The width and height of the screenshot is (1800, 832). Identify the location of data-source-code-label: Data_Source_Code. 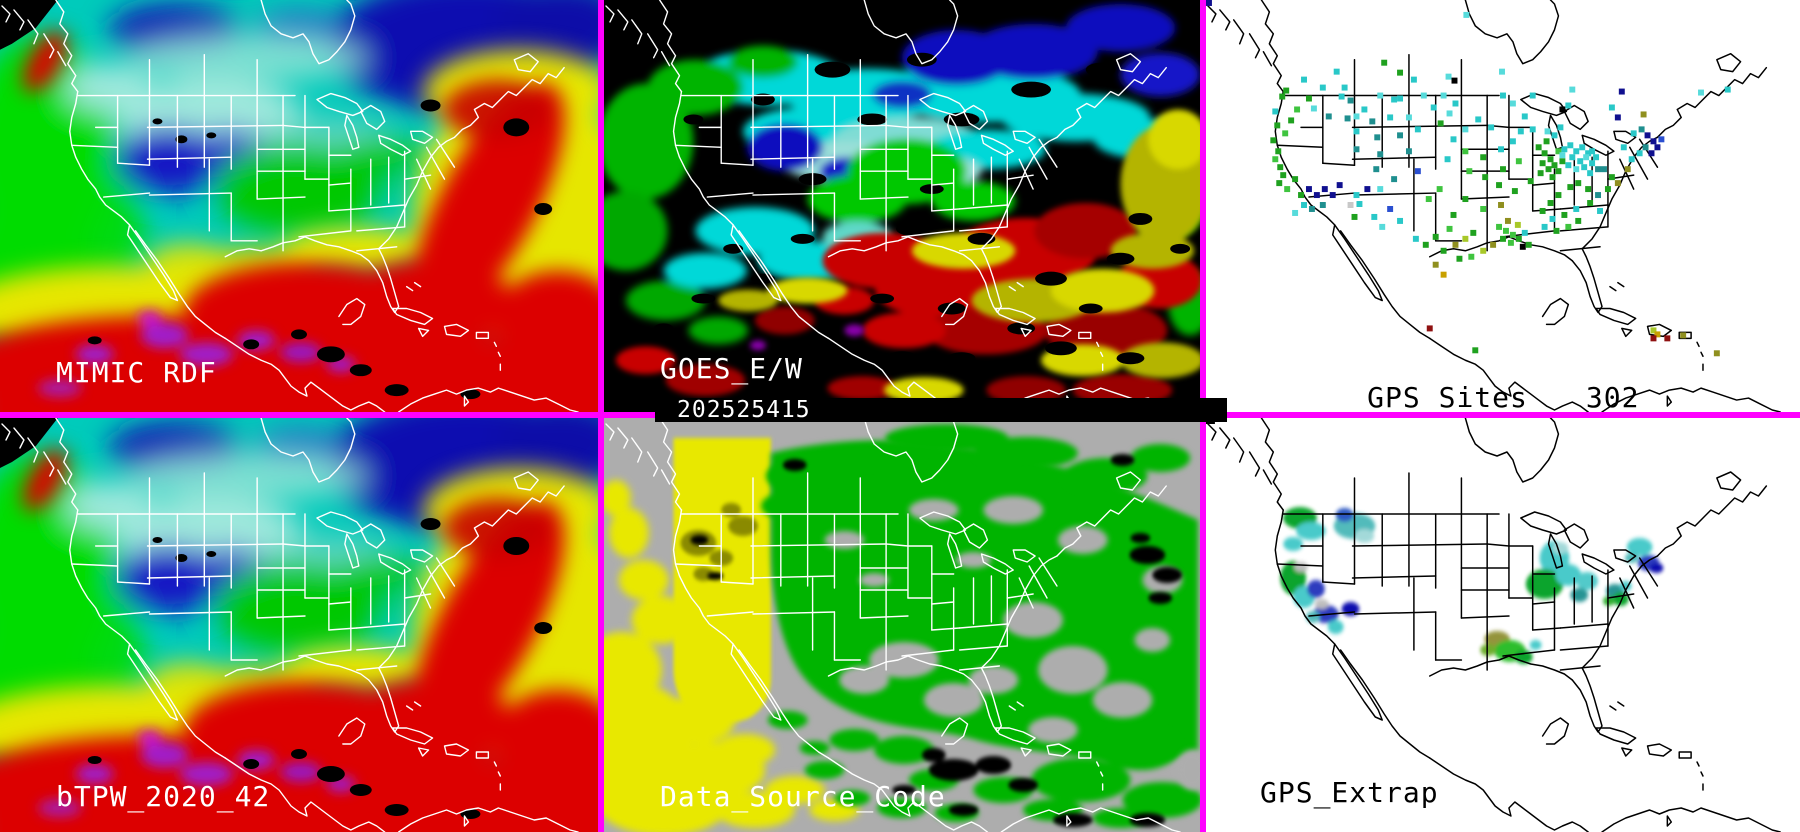
(803, 796).